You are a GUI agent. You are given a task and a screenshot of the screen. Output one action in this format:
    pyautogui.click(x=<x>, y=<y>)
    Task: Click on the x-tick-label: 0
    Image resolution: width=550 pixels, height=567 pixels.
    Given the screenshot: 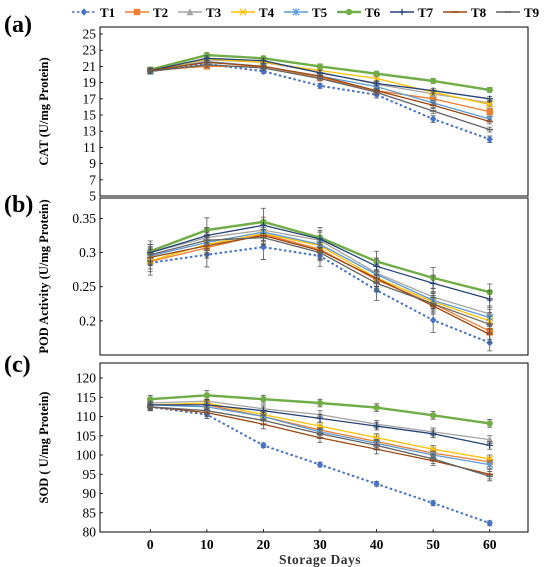 What is the action you would take?
    pyautogui.click(x=150, y=544)
    